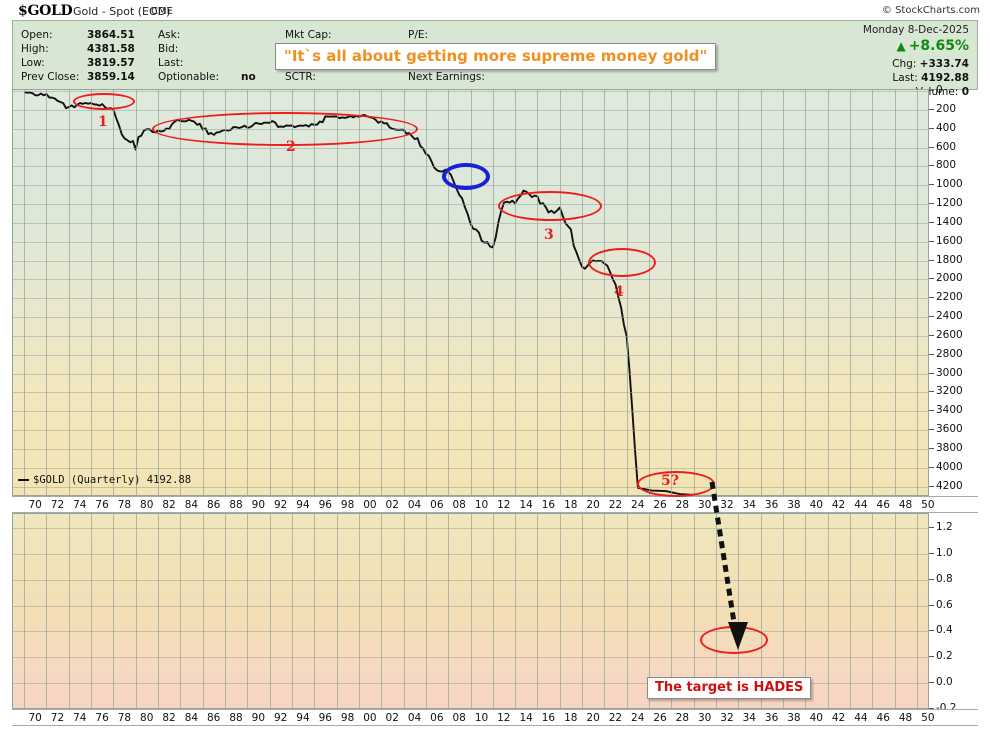  Describe the element at coordinates (965, 92) in the screenshot. I see `volume-value: 0` at that location.